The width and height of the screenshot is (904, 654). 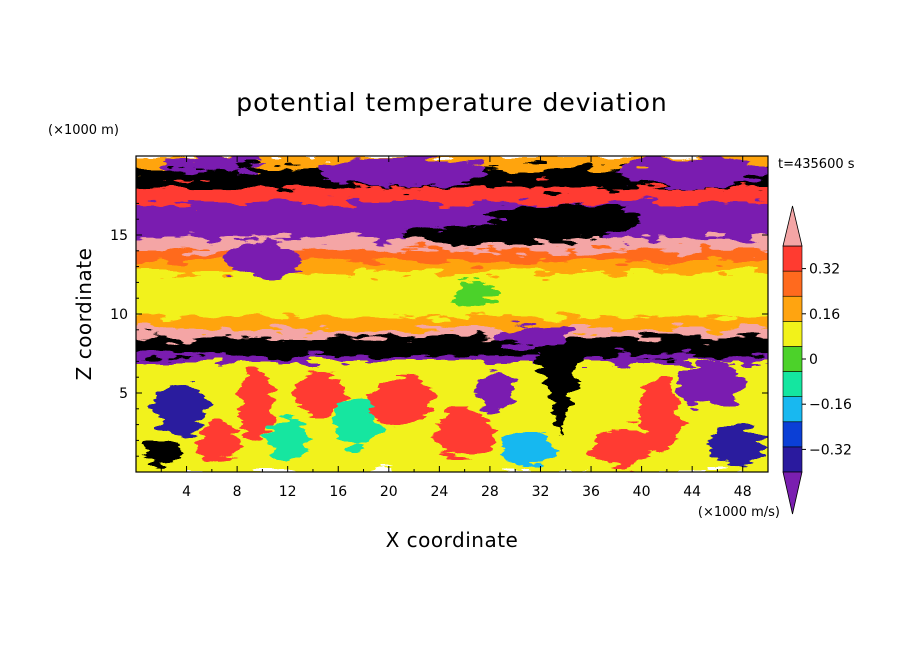 What do you see at coordinates (591, 492) in the screenshot?
I see `x-tick-label: 36` at bounding box center [591, 492].